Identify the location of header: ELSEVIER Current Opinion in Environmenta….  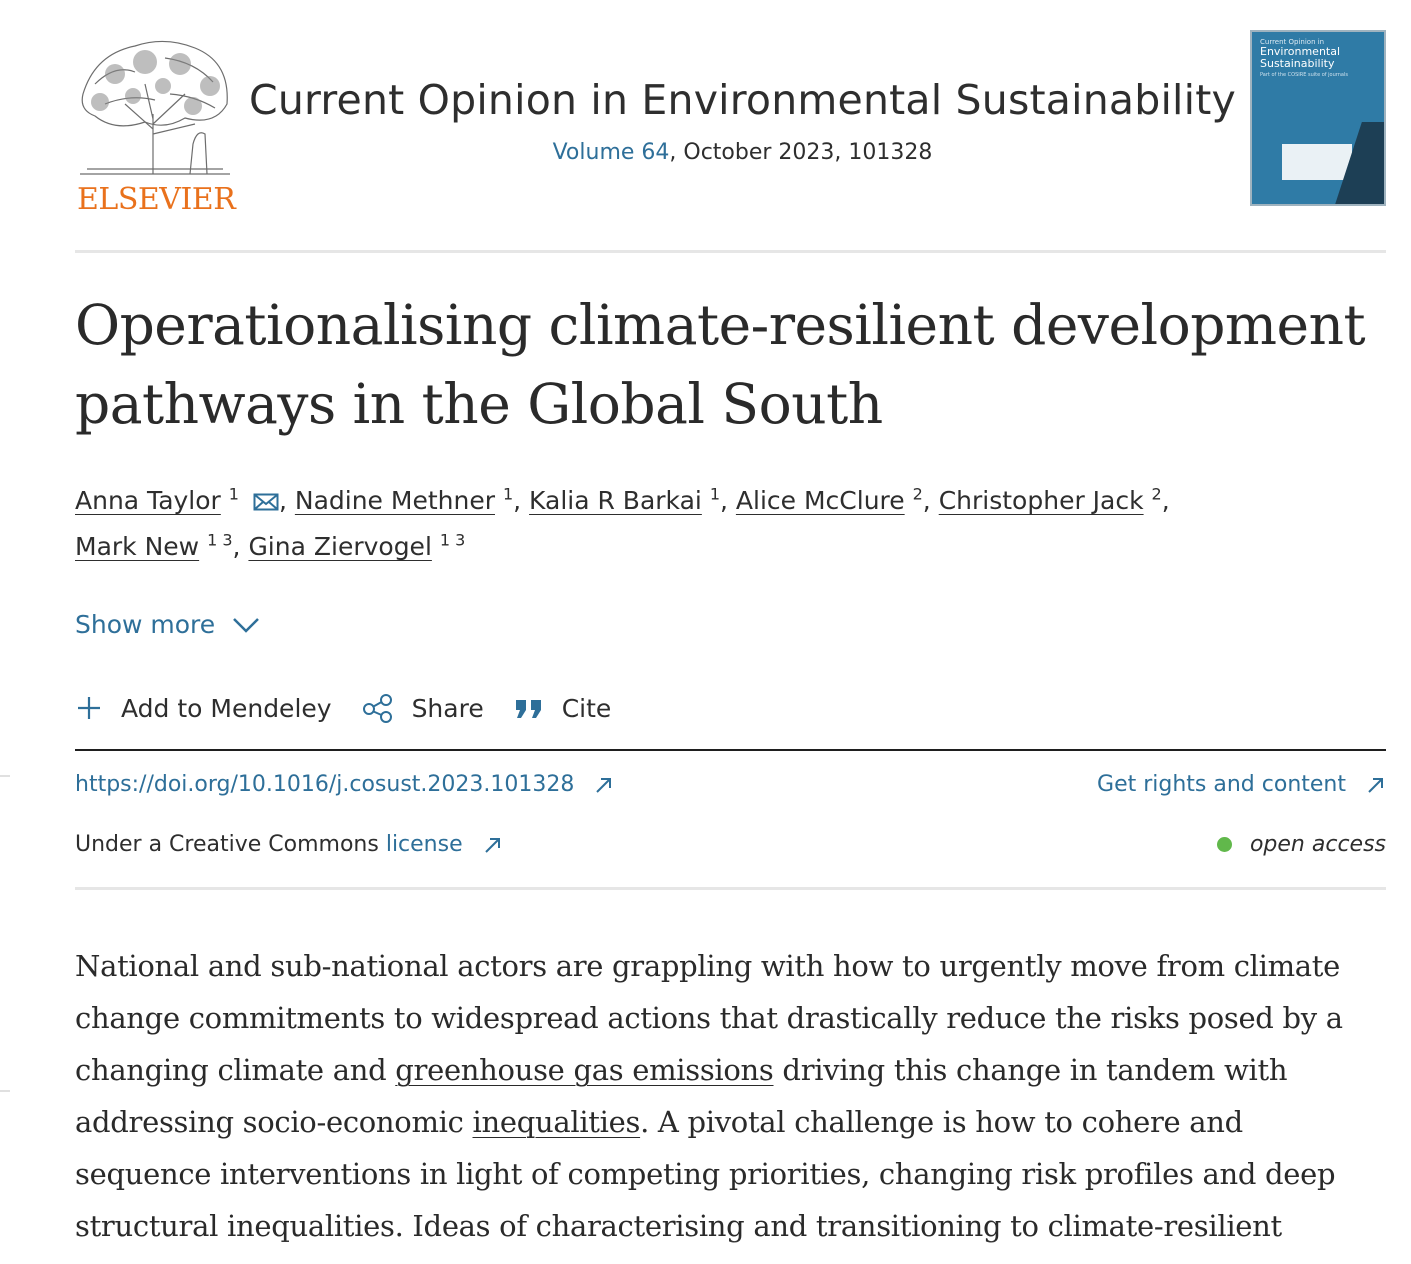
(730, 125).